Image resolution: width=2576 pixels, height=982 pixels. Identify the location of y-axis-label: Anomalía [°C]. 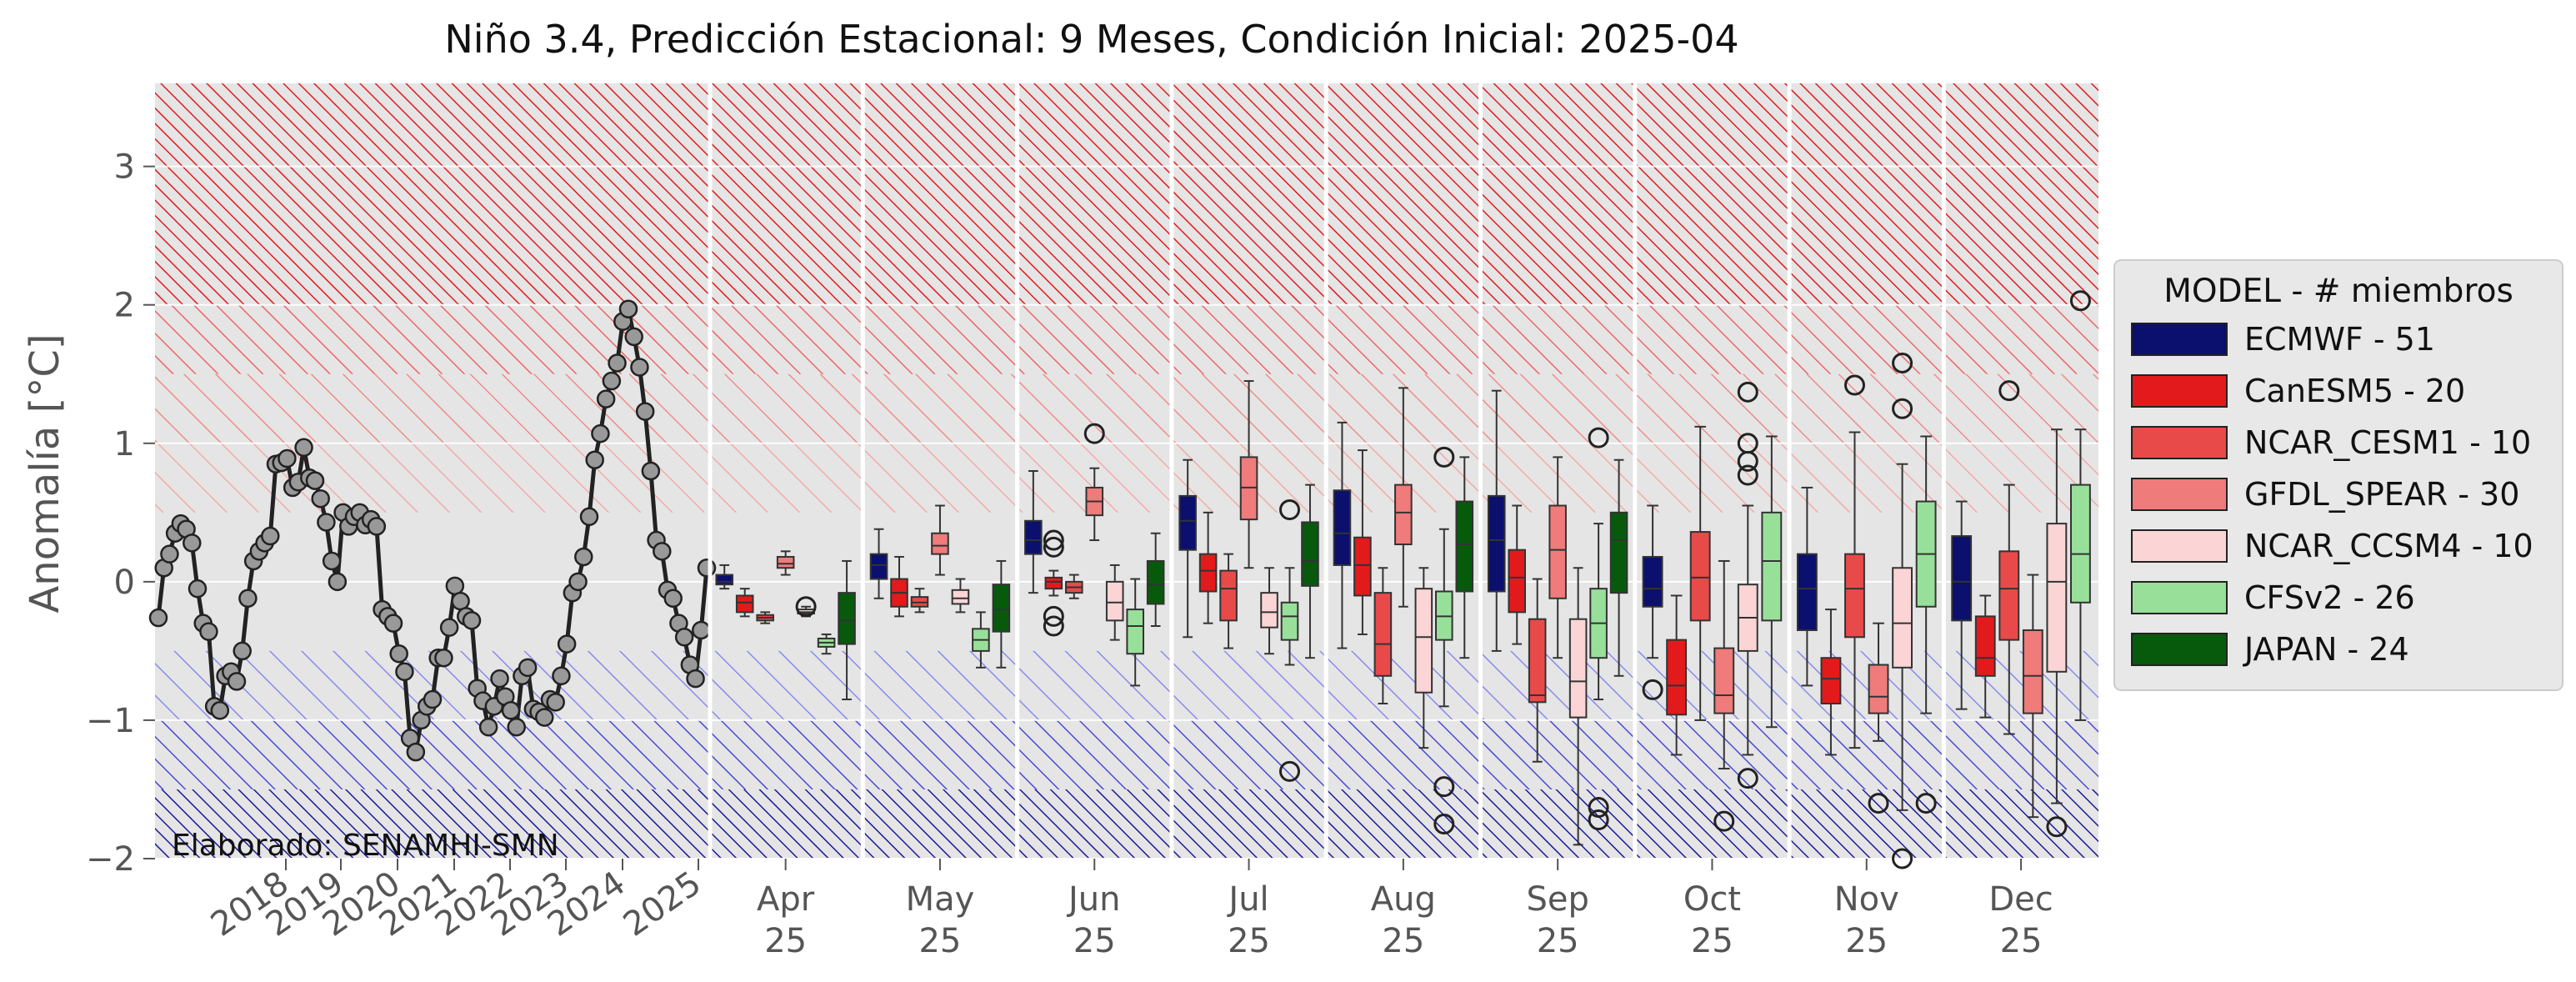
(45, 473).